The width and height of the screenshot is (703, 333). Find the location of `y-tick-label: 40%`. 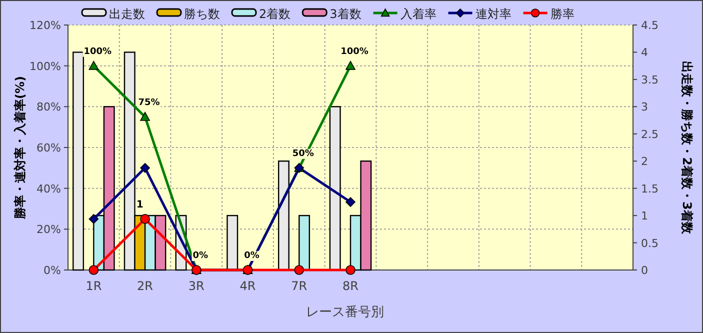

y-tick-label: 40% is located at coordinates (48, 189).